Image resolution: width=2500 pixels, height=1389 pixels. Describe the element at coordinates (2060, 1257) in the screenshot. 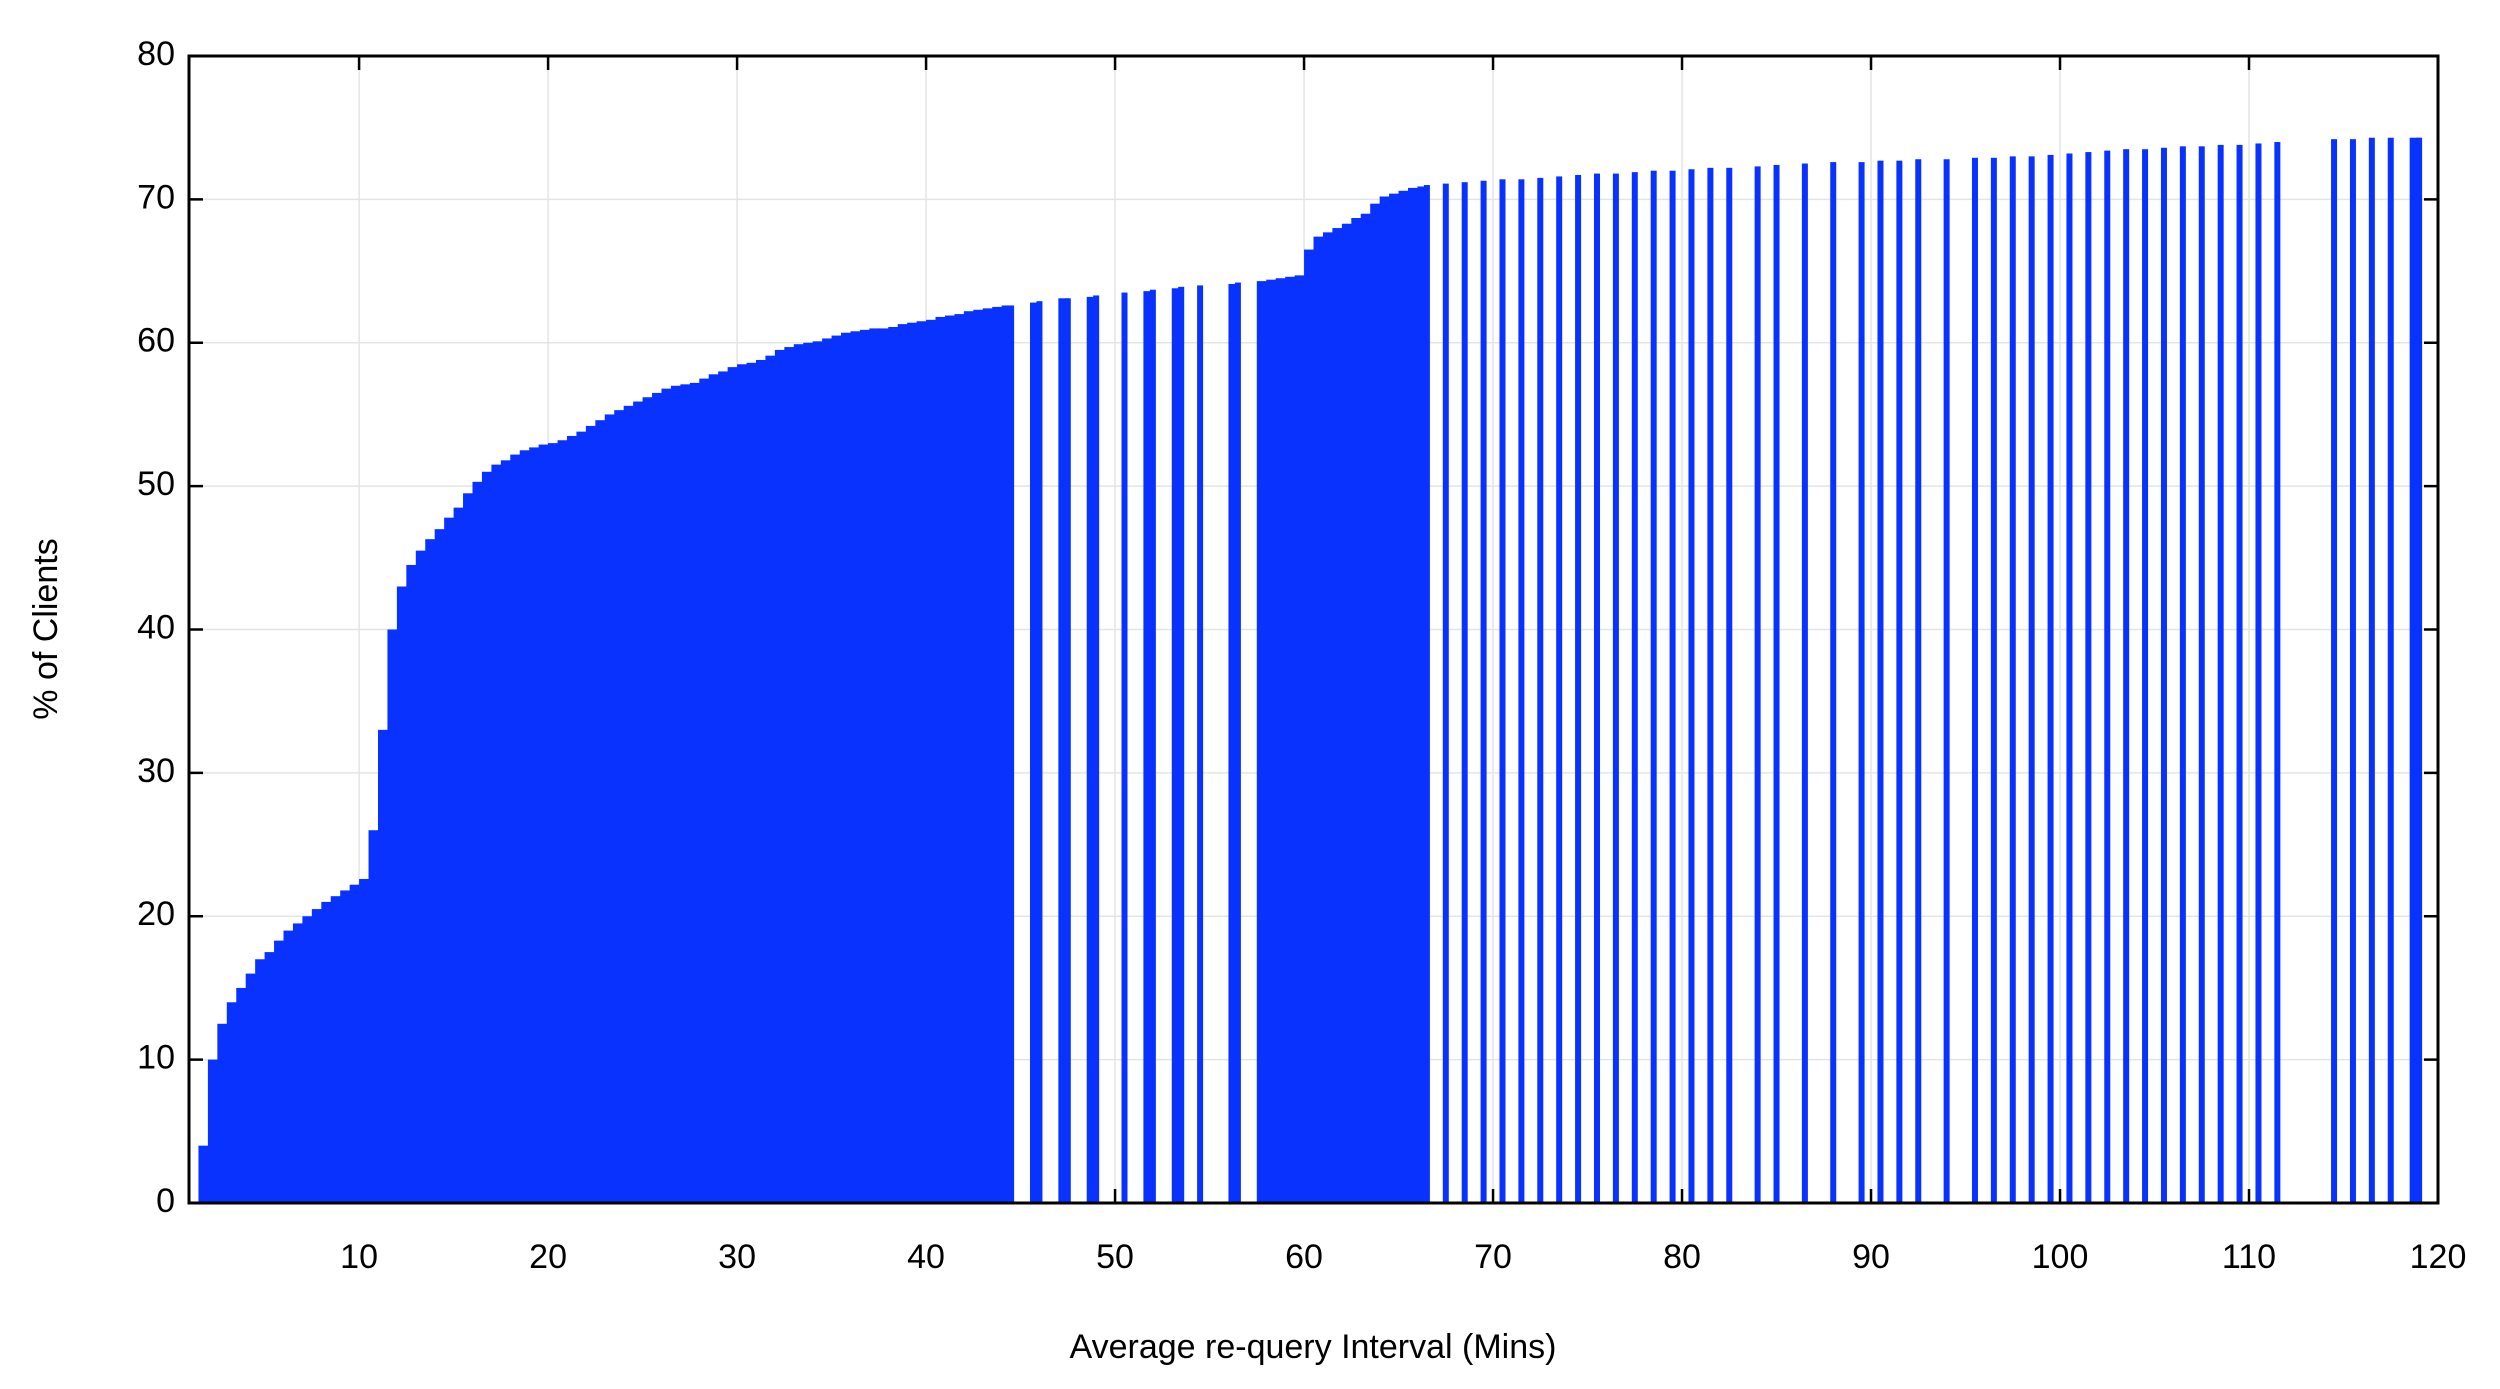

I see `x-tick-label: 100` at that location.